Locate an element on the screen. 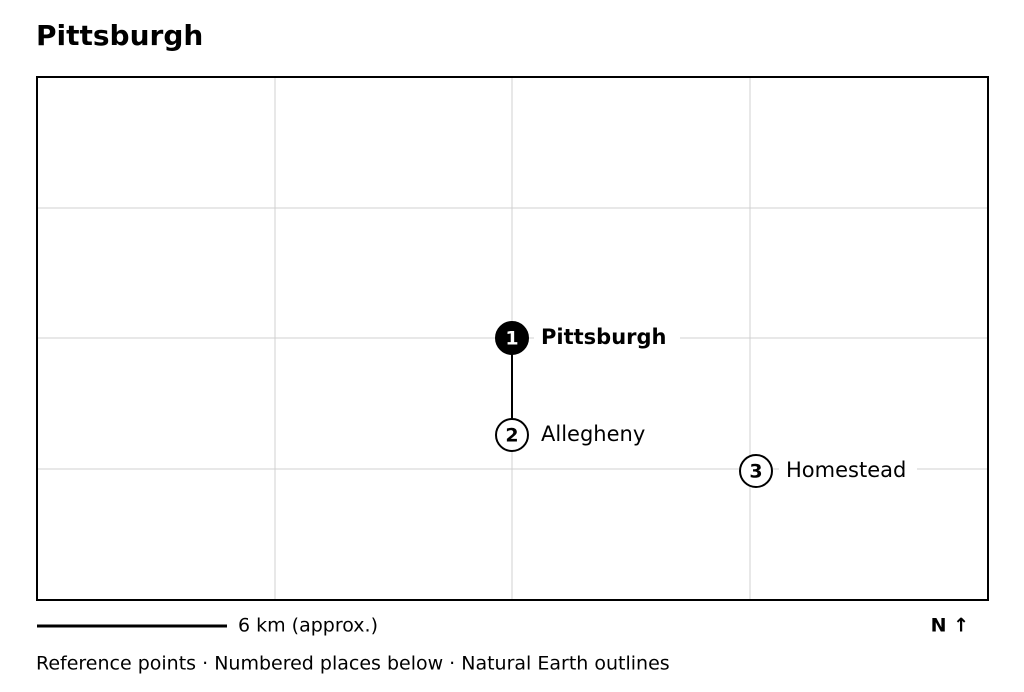  map-title: Pittsburgh is located at coordinates (119, 35).